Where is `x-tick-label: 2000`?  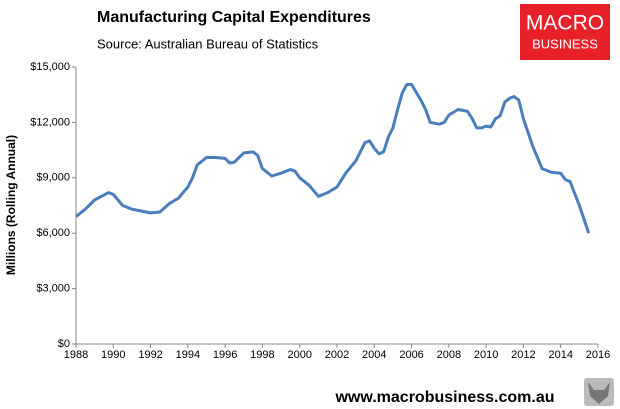 x-tick-label: 2000 is located at coordinates (299, 355).